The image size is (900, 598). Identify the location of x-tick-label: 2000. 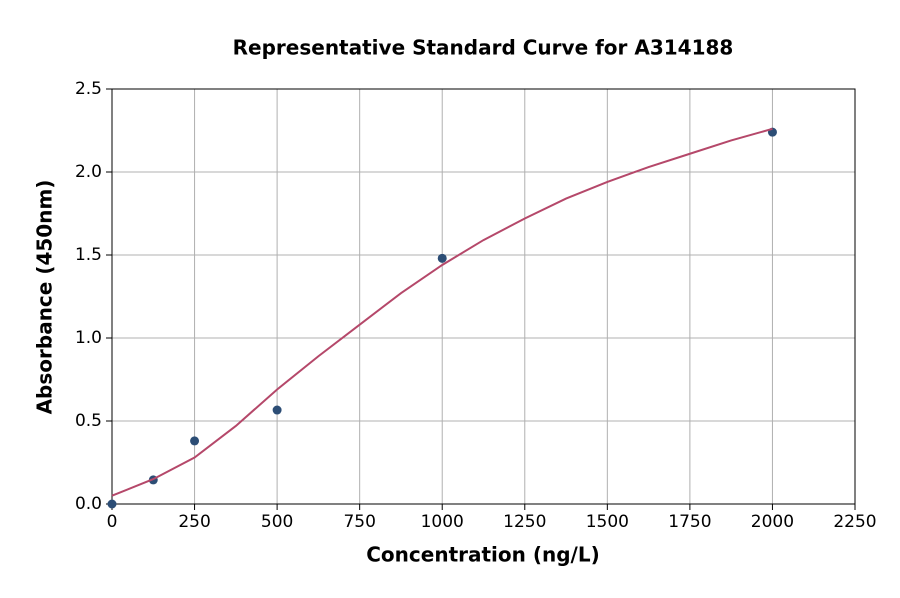
(772, 522).